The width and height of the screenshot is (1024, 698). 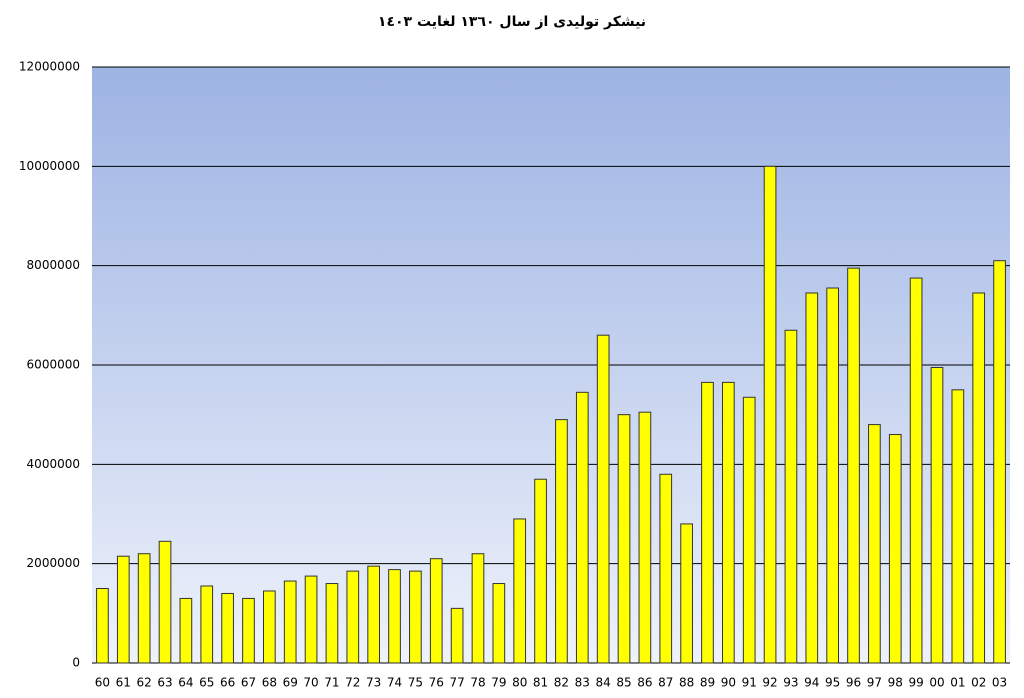 What do you see at coordinates (102, 683) in the screenshot?
I see `x-tick-label: 60` at bounding box center [102, 683].